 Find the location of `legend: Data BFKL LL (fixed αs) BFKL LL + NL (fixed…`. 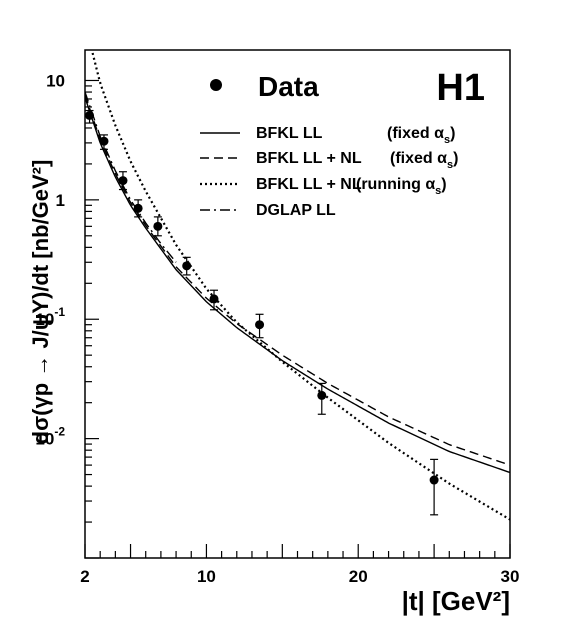

legend: Data BFKL LL (fixed αs) BFKL LL + NL (fixed… is located at coordinates (329, 145).